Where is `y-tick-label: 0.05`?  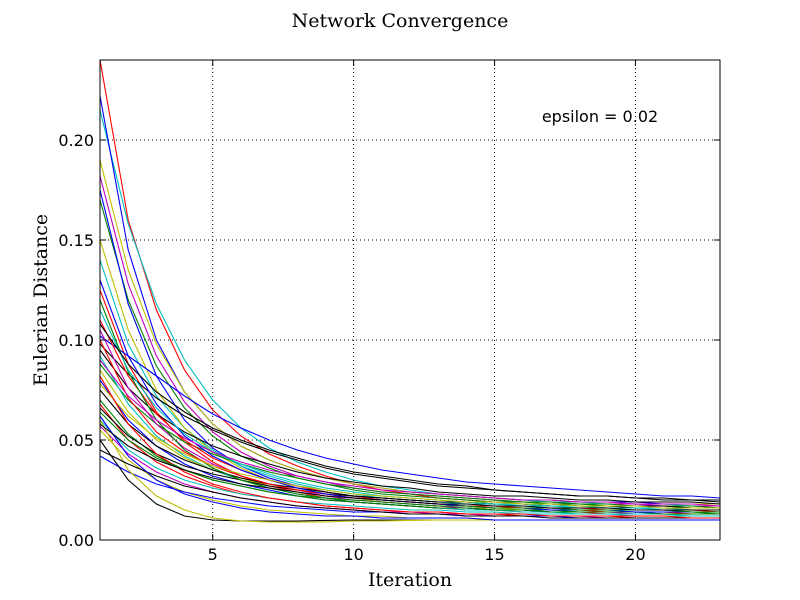
y-tick-label: 0.05 is located at coordinates (76, 440).